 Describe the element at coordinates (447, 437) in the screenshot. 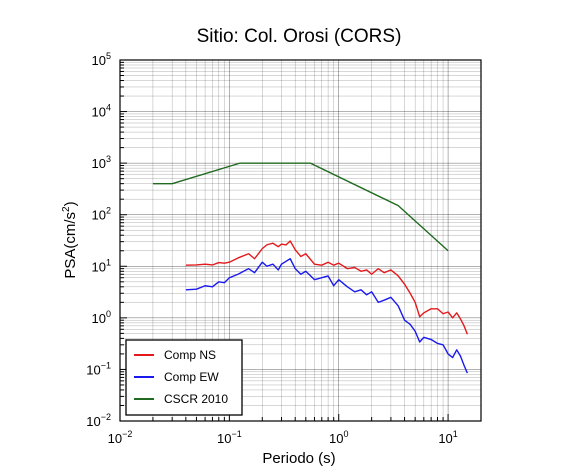

I see `x-tick-label: 10¹` at that location.